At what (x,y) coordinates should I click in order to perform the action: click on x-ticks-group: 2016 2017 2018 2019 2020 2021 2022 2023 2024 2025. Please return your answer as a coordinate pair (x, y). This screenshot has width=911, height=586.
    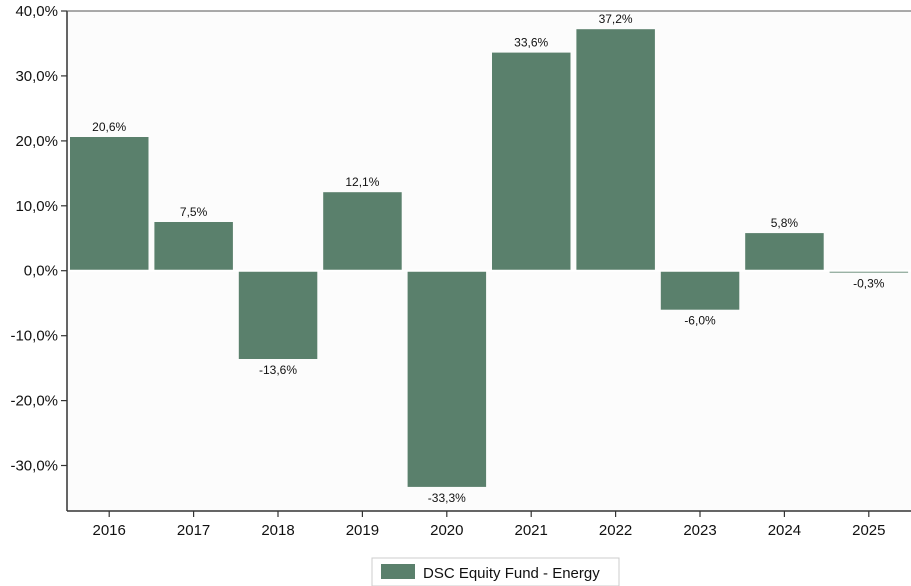
    Looking at the image, I should click on (489, 525).